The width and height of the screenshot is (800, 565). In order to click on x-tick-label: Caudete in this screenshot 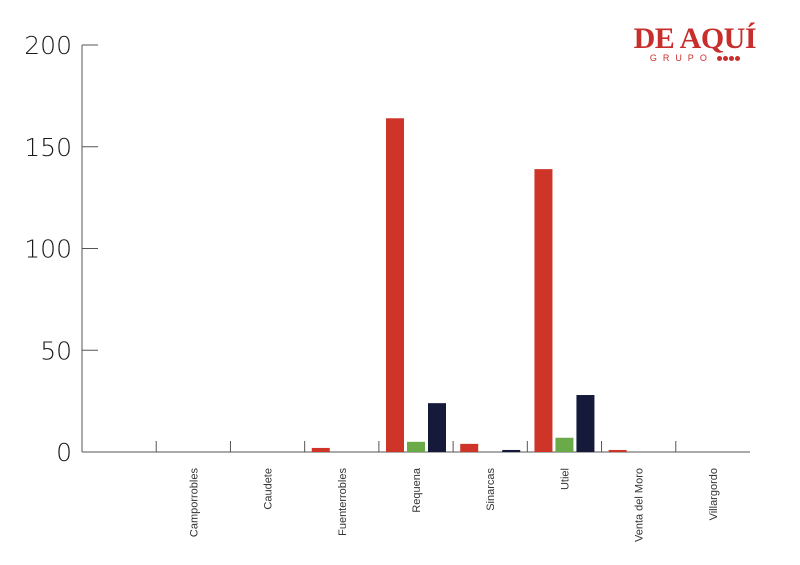, I will do `click(269, 489)`.